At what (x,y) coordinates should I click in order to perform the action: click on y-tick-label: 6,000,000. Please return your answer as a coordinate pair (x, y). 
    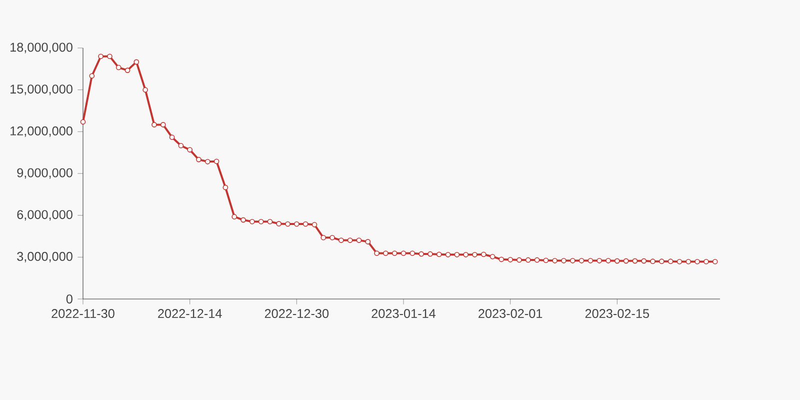
    Looking at the image, I should click on (44, 215).